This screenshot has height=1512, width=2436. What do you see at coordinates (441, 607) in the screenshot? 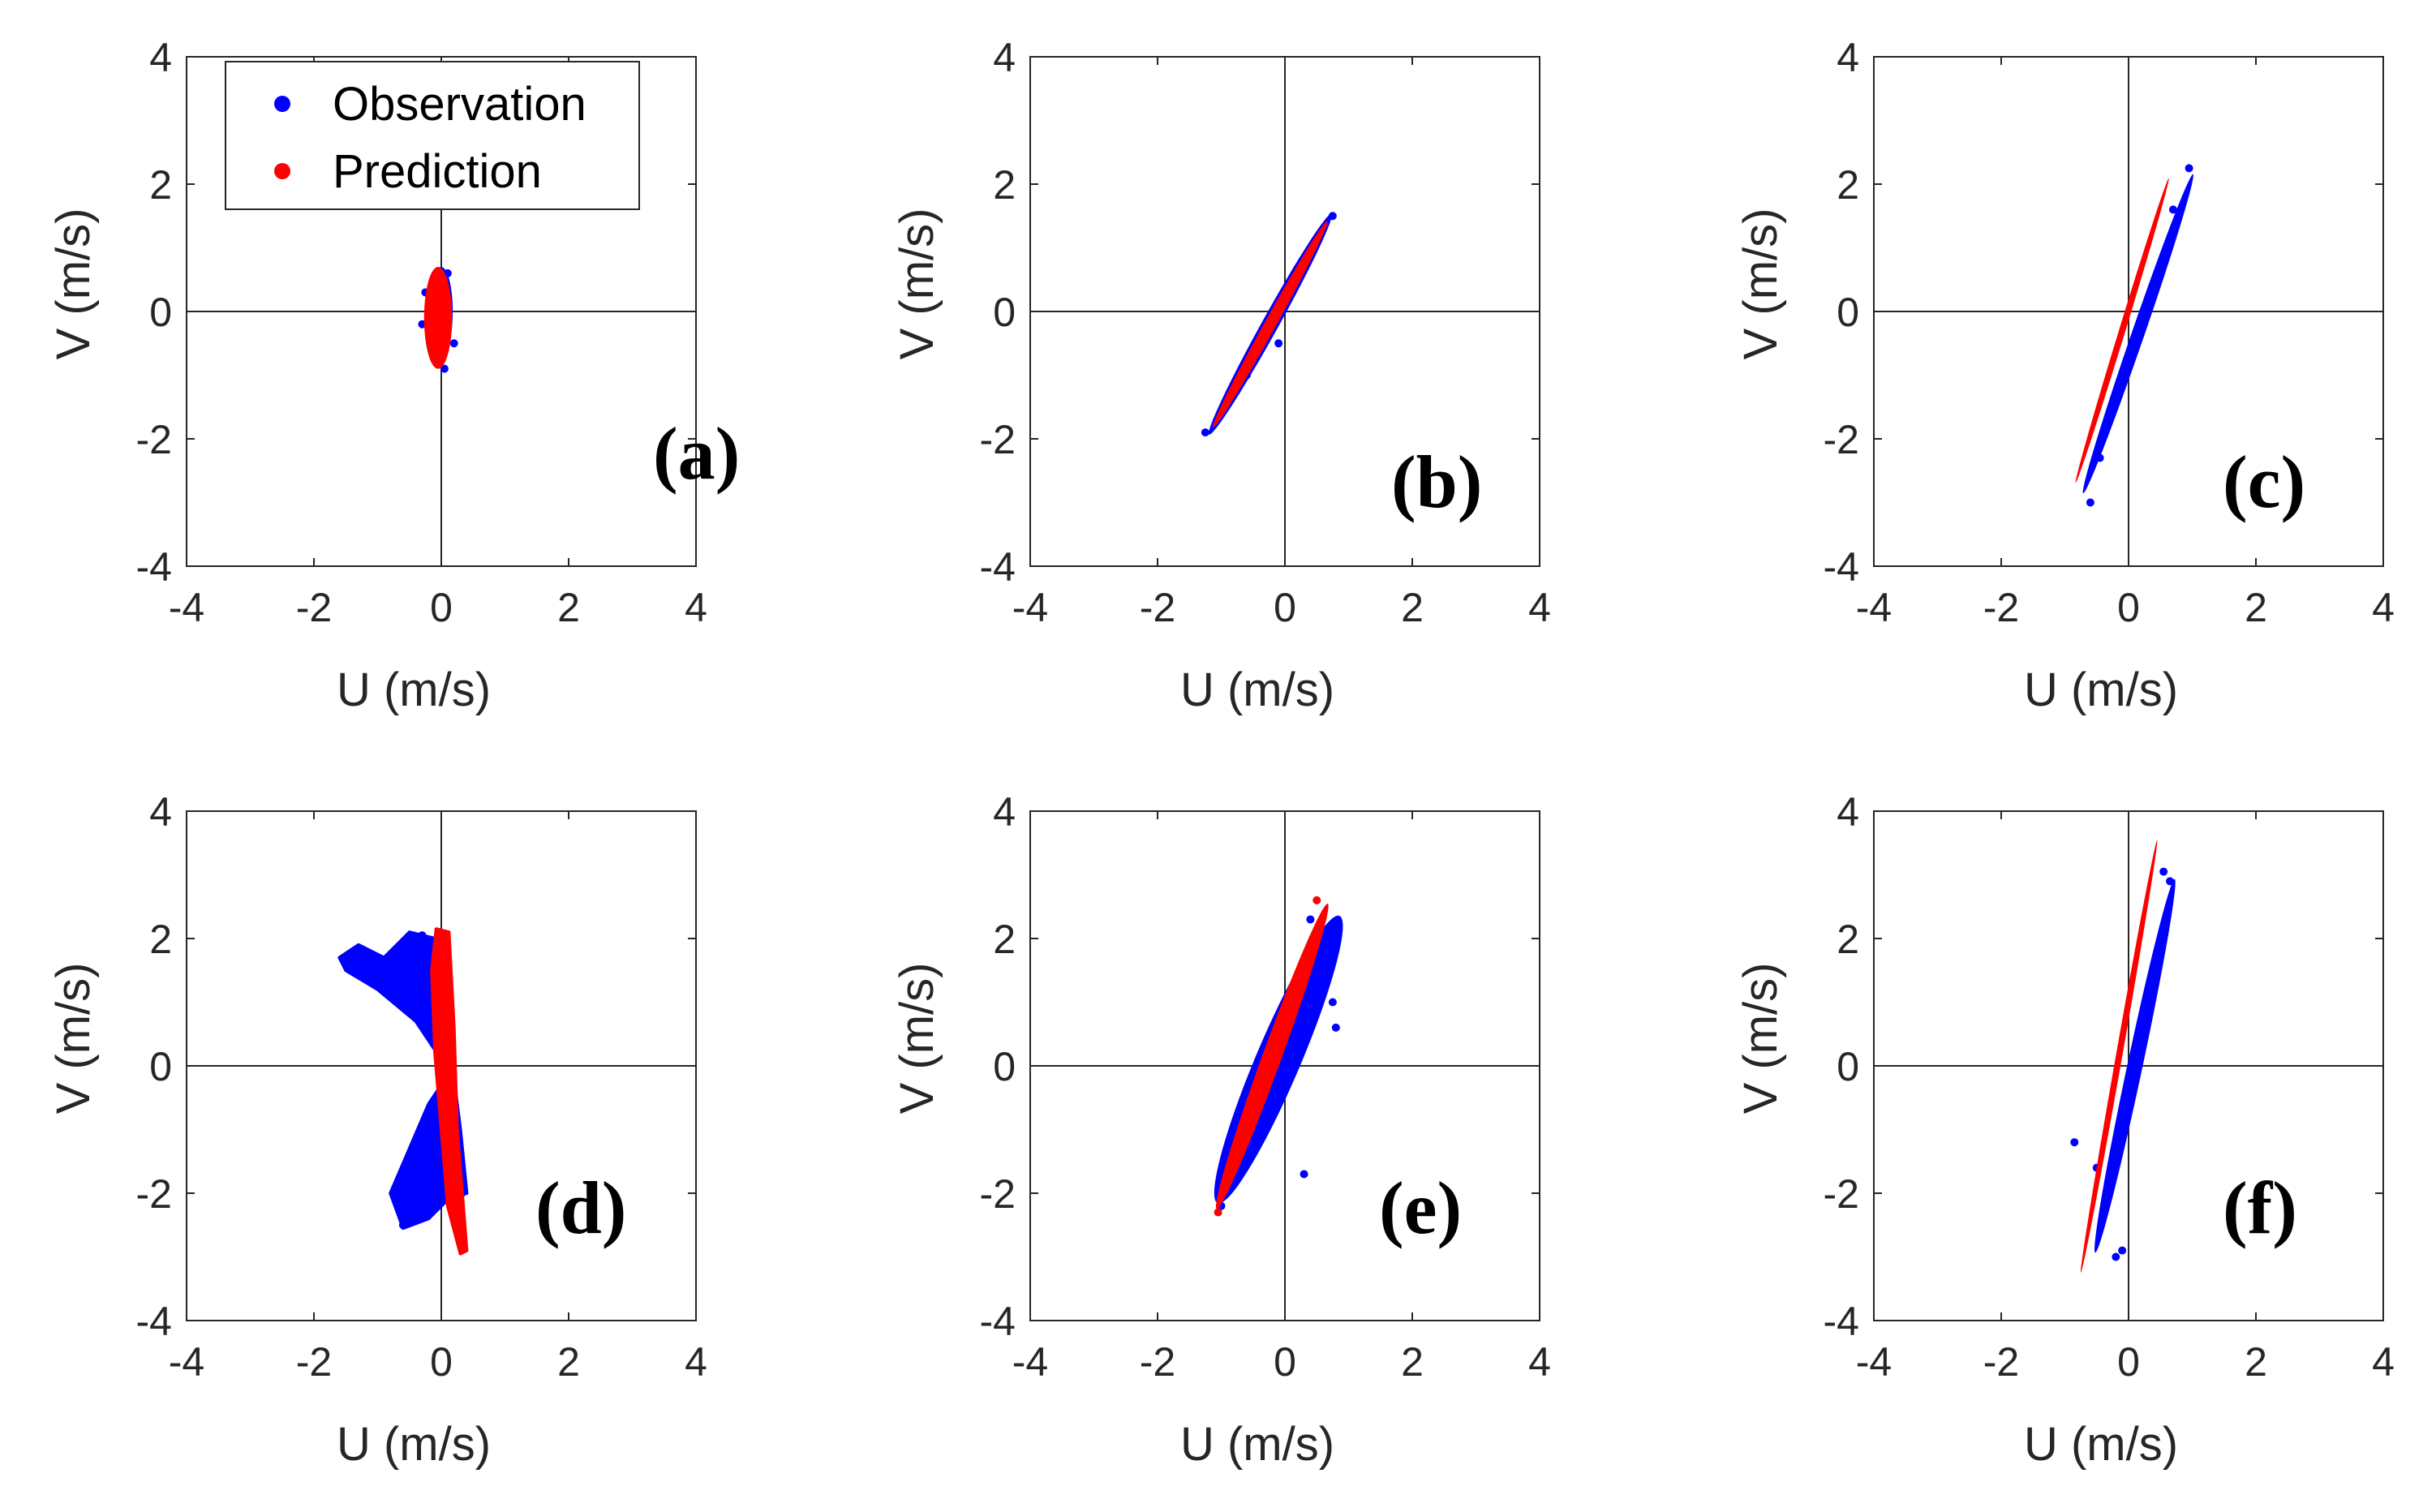
I see `x-tick-label-a: 0` at bounding box center [441, 607].